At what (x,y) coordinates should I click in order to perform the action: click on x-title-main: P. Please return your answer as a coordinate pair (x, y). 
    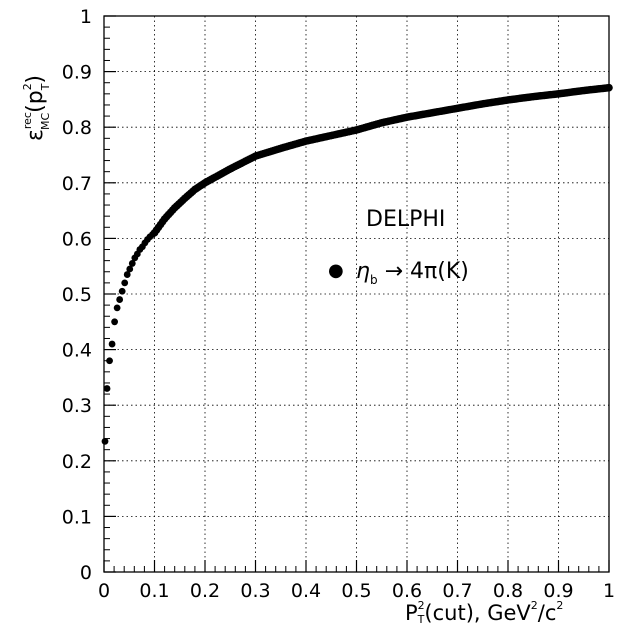
    Looking at the image, I should click on (411, 613).